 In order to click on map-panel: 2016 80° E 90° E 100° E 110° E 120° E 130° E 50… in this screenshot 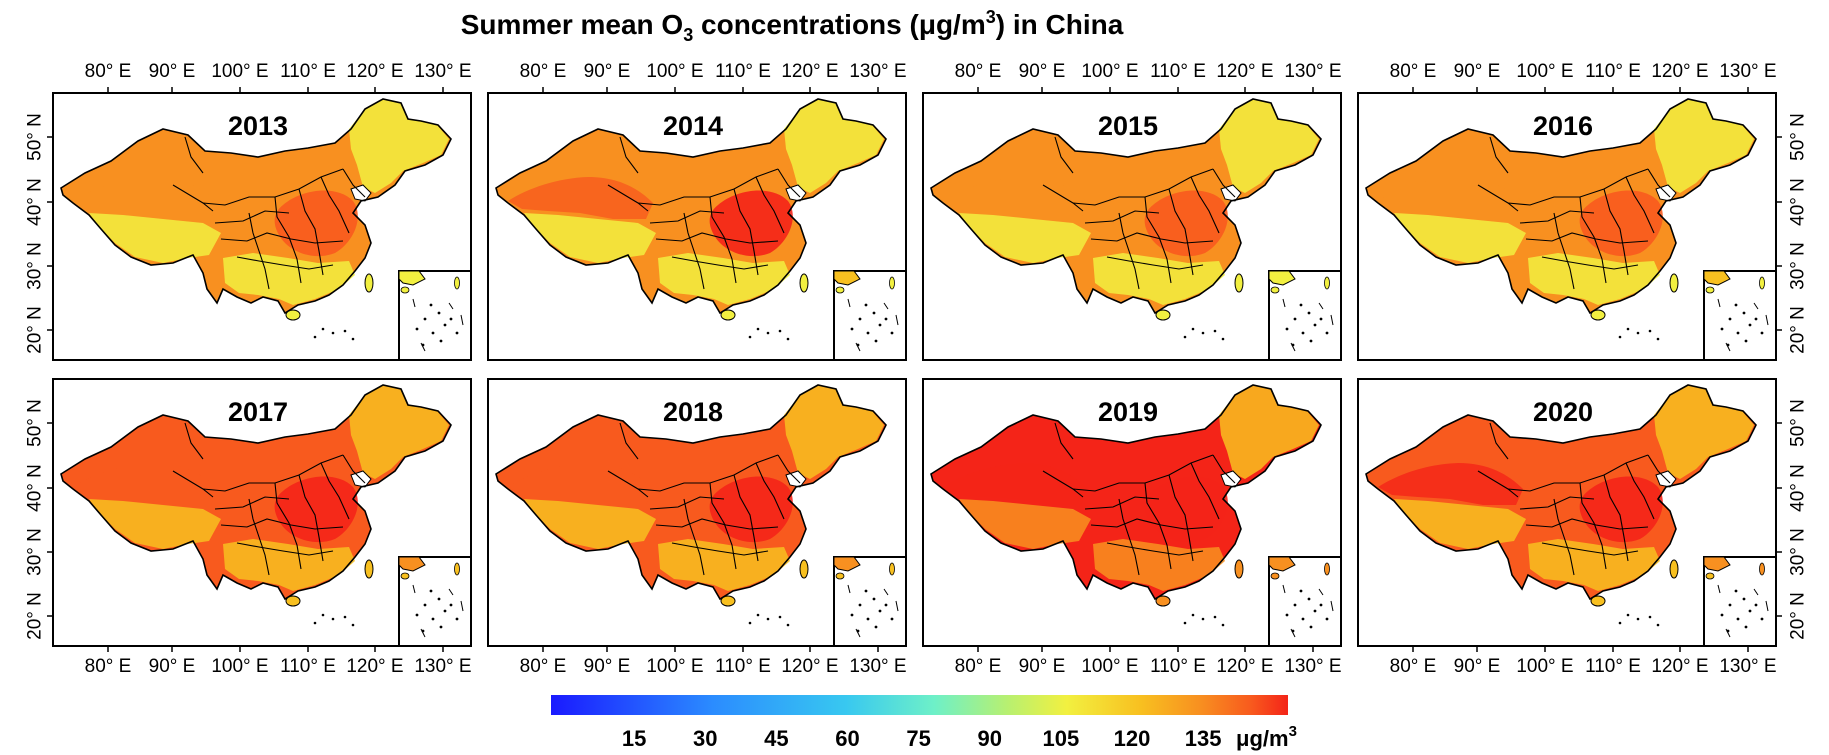, I will do `click(1583, 211)`.